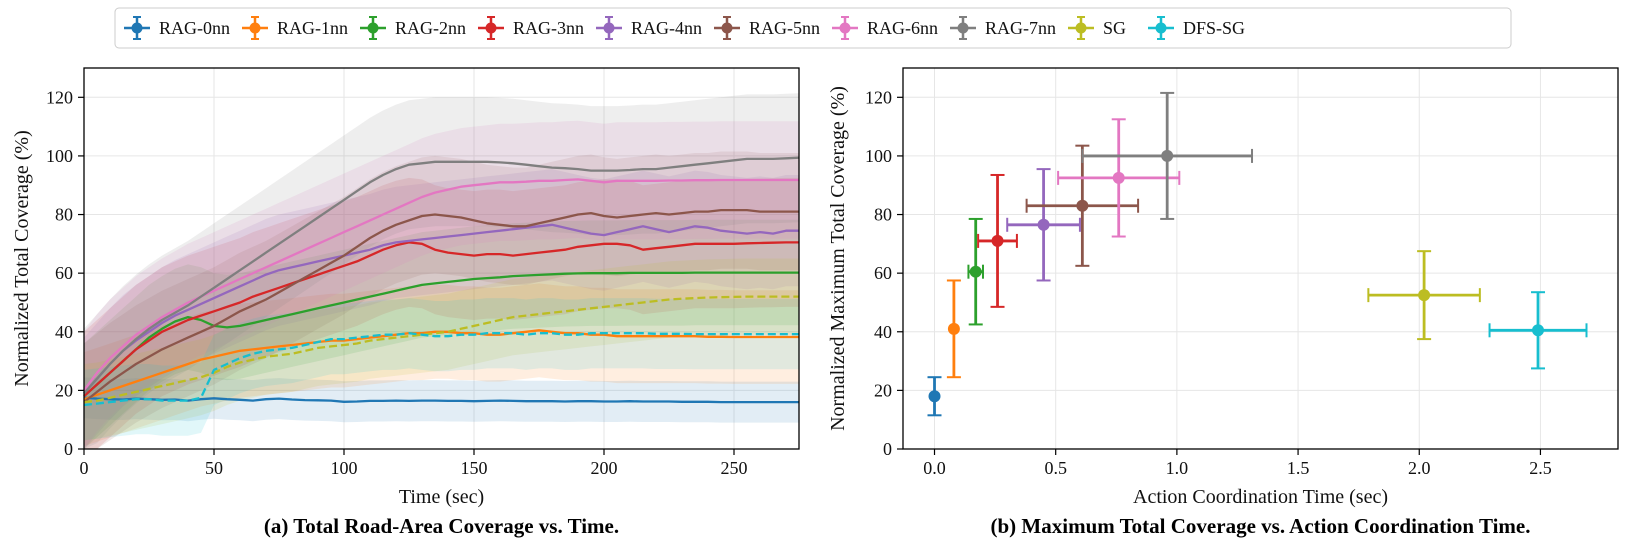 This screenshot has width=1627, height=551. I want to click on legend-entry-rag-6nn: RAG-6nn, so click(885, 28).